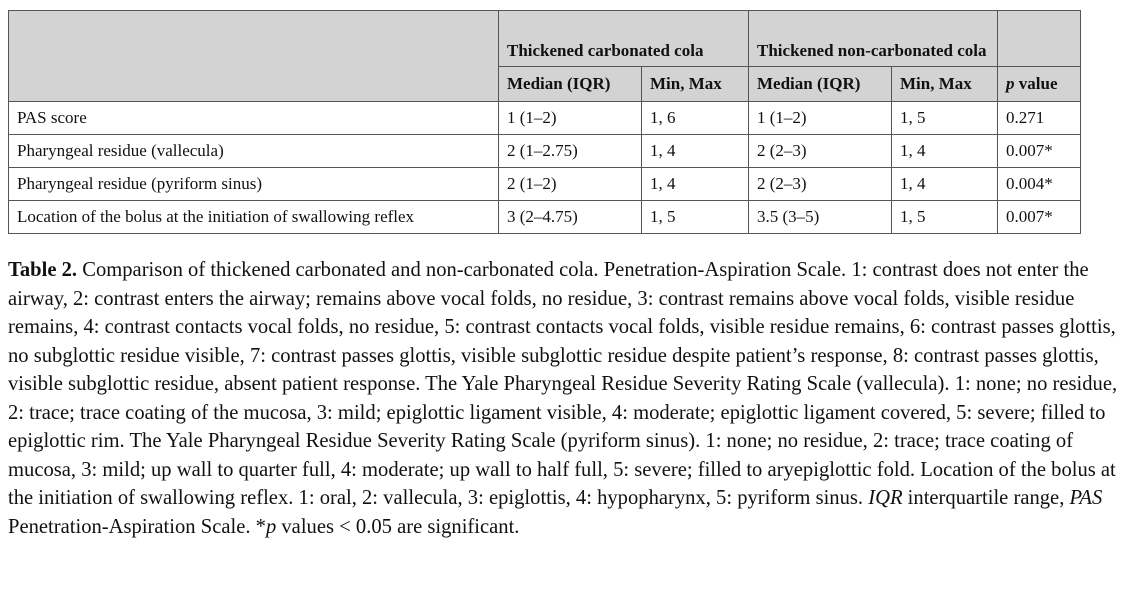 The height and width of the screenshot is (598, 1130). What do you see at coordinates (570, 118) in the screenshot?
I see `cell-median-carb: 1 (1–2)` at bounding box center [570, 118].